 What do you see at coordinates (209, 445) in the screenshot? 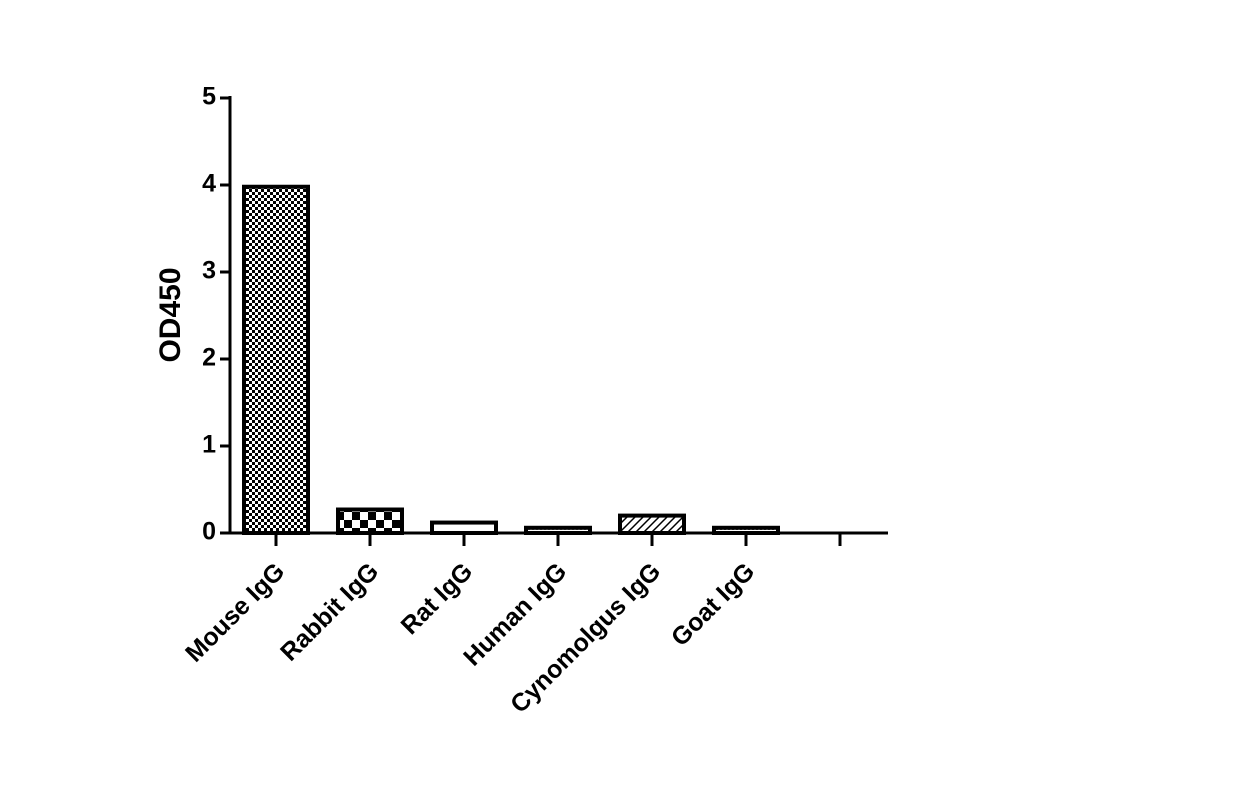
I see `y-tick-label: 1` at bounding box center [209, 445].